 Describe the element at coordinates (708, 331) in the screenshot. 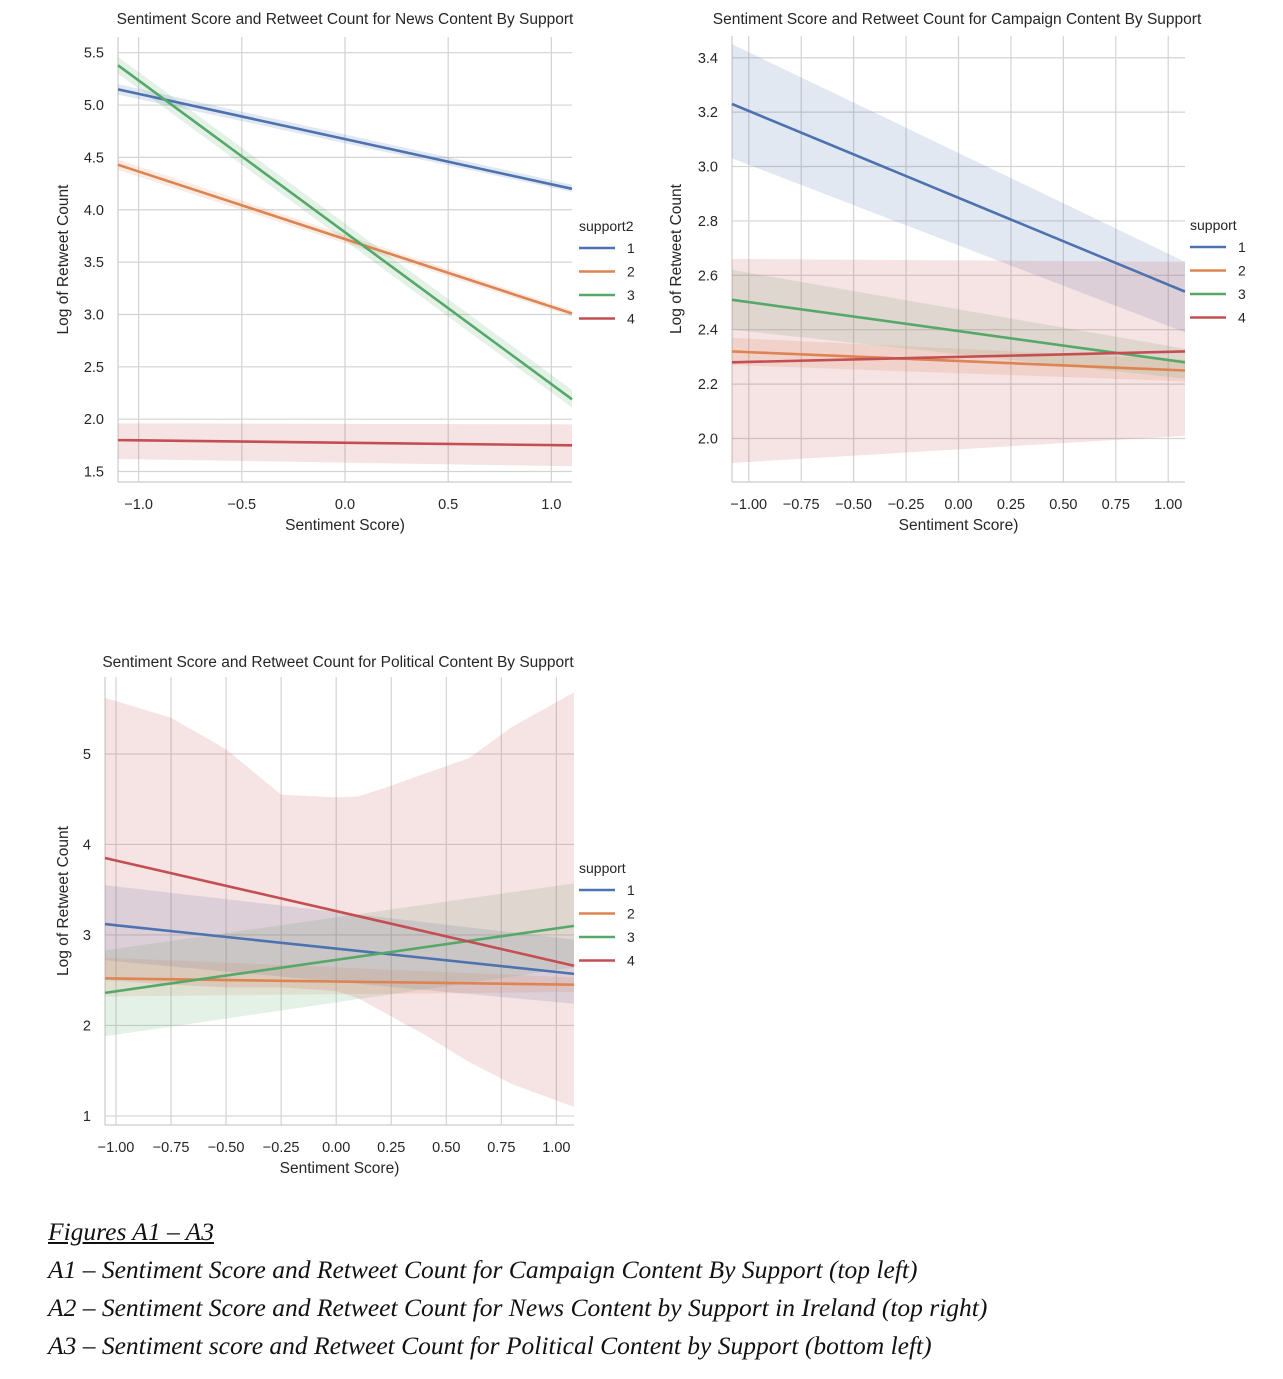

I see `y-tick-label: 2.4` at that location.